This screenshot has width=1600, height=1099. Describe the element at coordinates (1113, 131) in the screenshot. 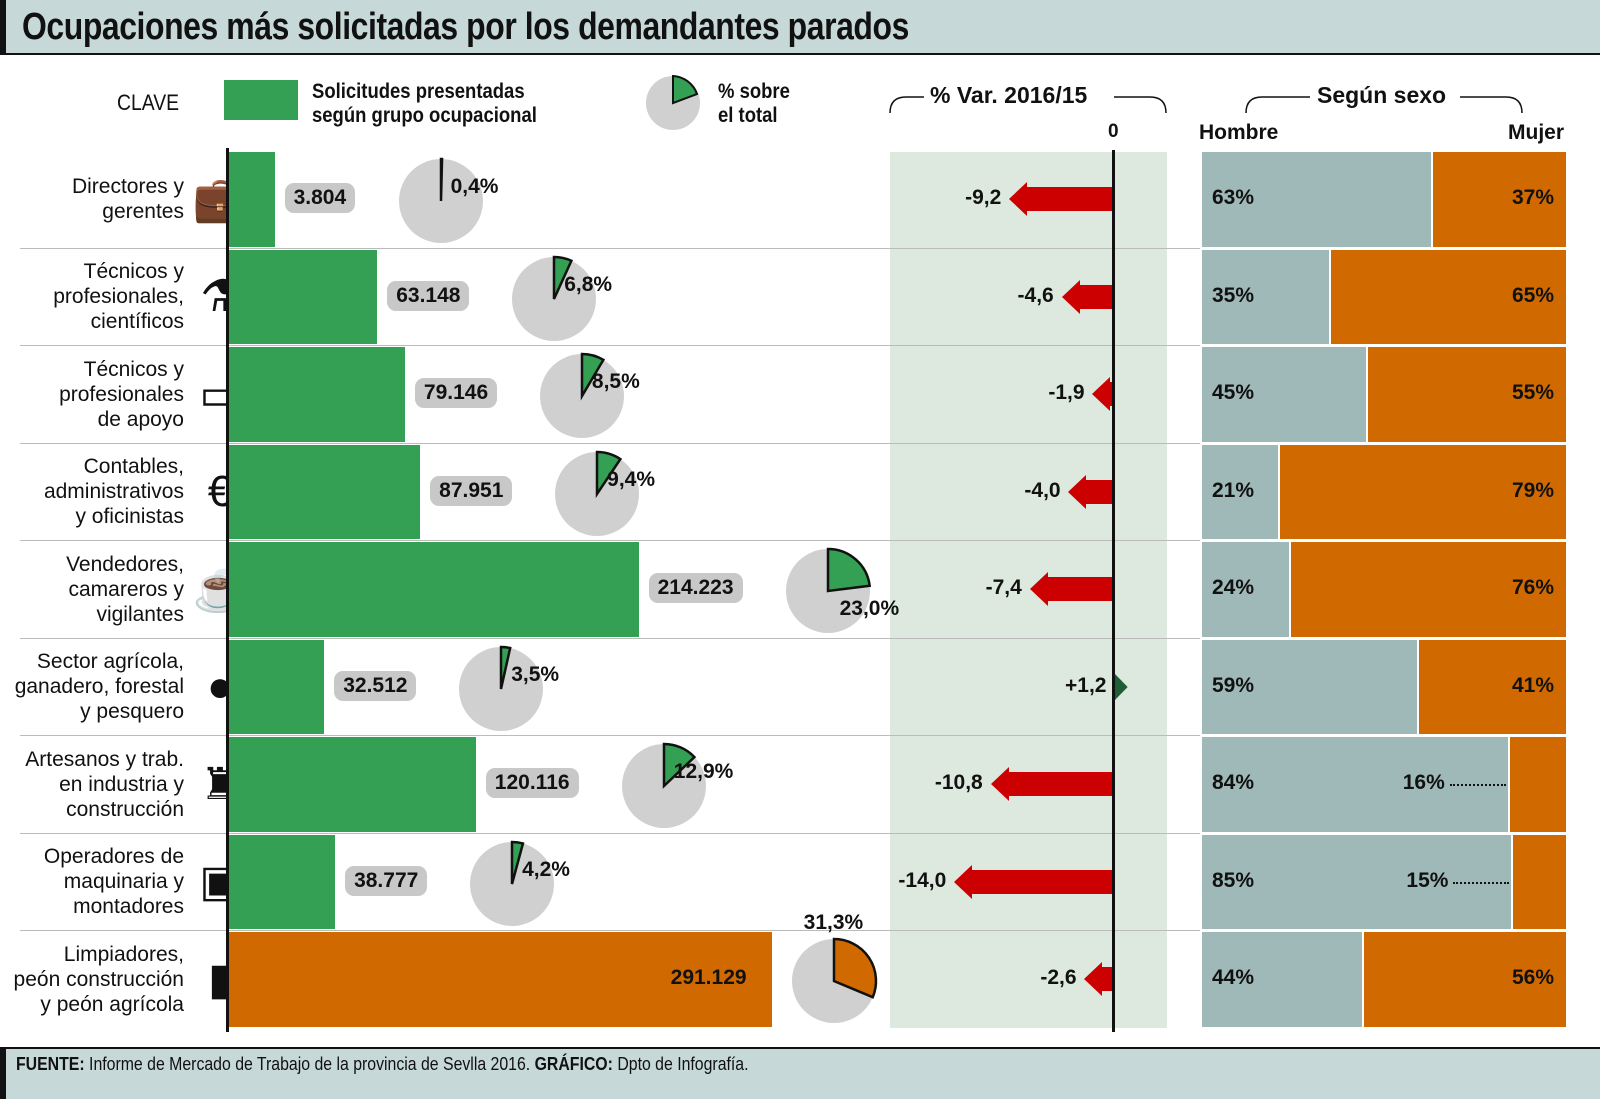

I see `var-zero-label: 0` at that location.